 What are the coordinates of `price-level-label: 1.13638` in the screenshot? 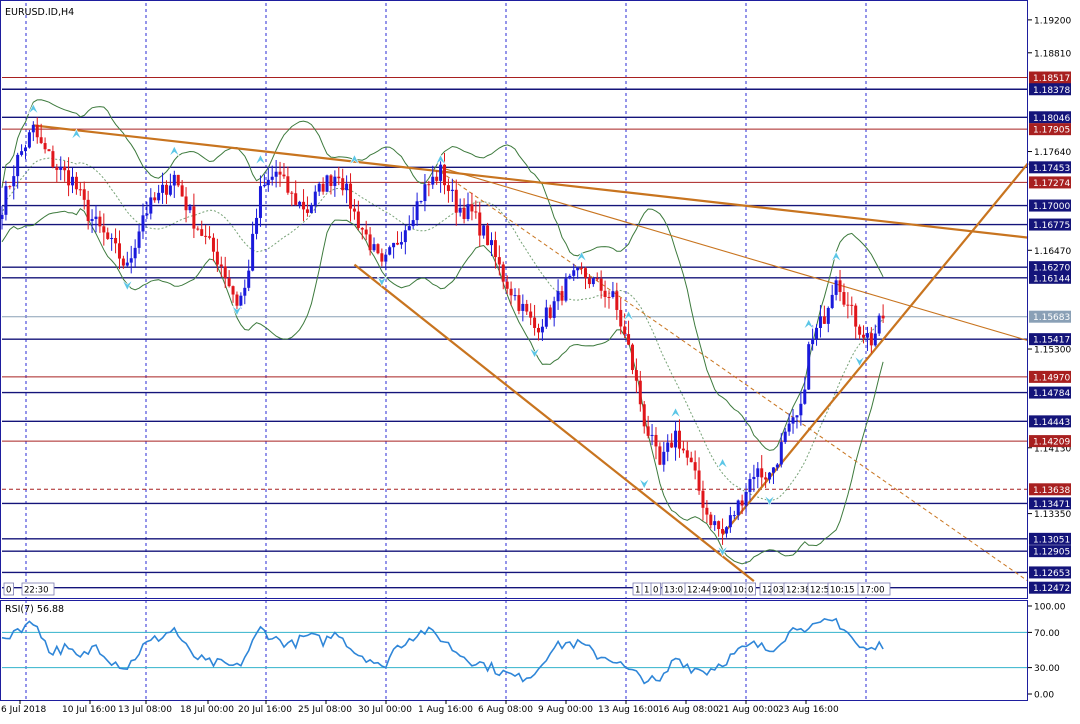 It's located at (1051, 491).